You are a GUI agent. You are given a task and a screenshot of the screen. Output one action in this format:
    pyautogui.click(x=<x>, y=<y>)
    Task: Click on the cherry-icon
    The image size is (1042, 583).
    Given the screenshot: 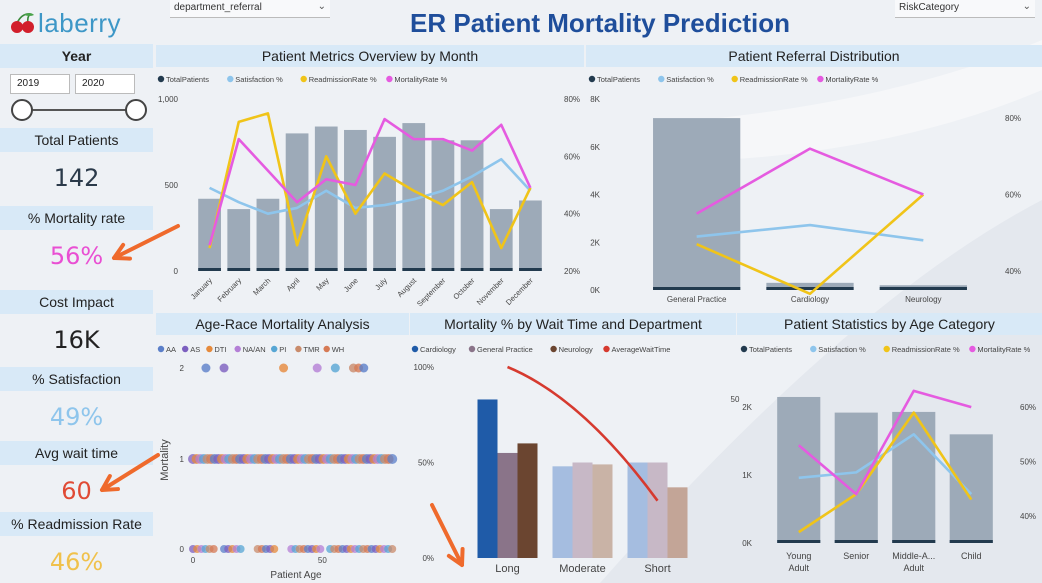 What is the action you would take?
    pyautogui.click(x=22, y=23)
    